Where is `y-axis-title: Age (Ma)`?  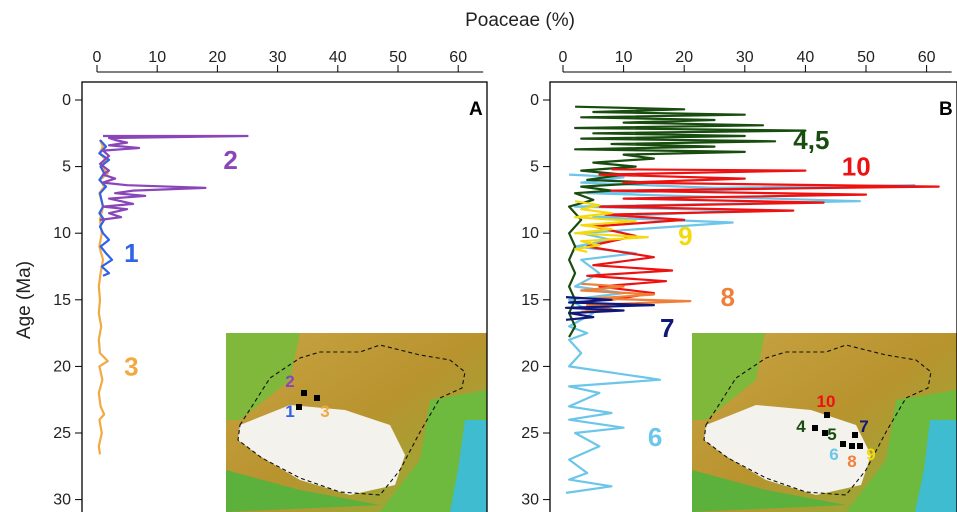
y-axis-title: Age (Ma) is located at coordinates (24, 300).